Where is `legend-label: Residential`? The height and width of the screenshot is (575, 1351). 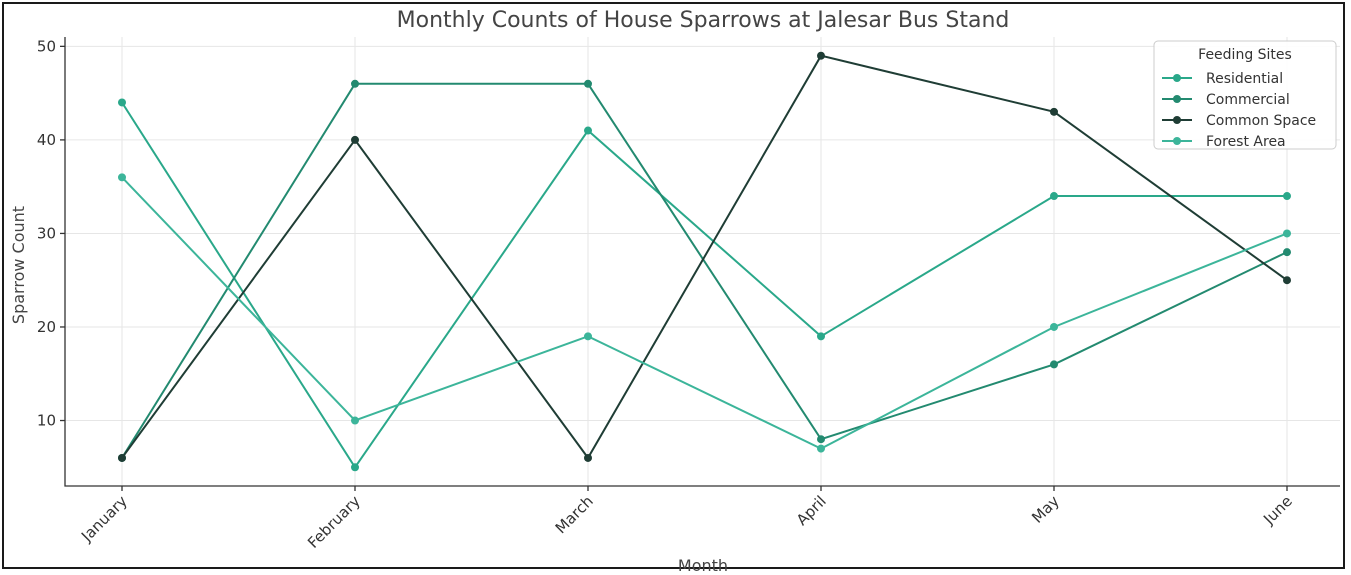
legend-label: Residential is located at coordinates (1244, 79).